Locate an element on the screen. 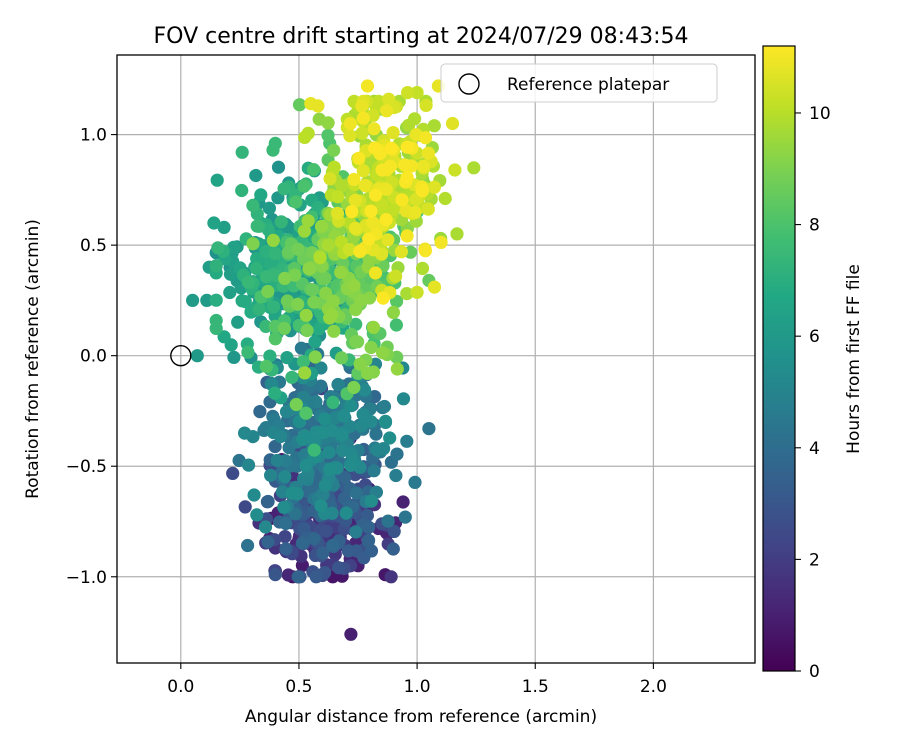 The height and width of the screenshot is (754, 900). colorbar-frame is located at coordinates (779, 358).